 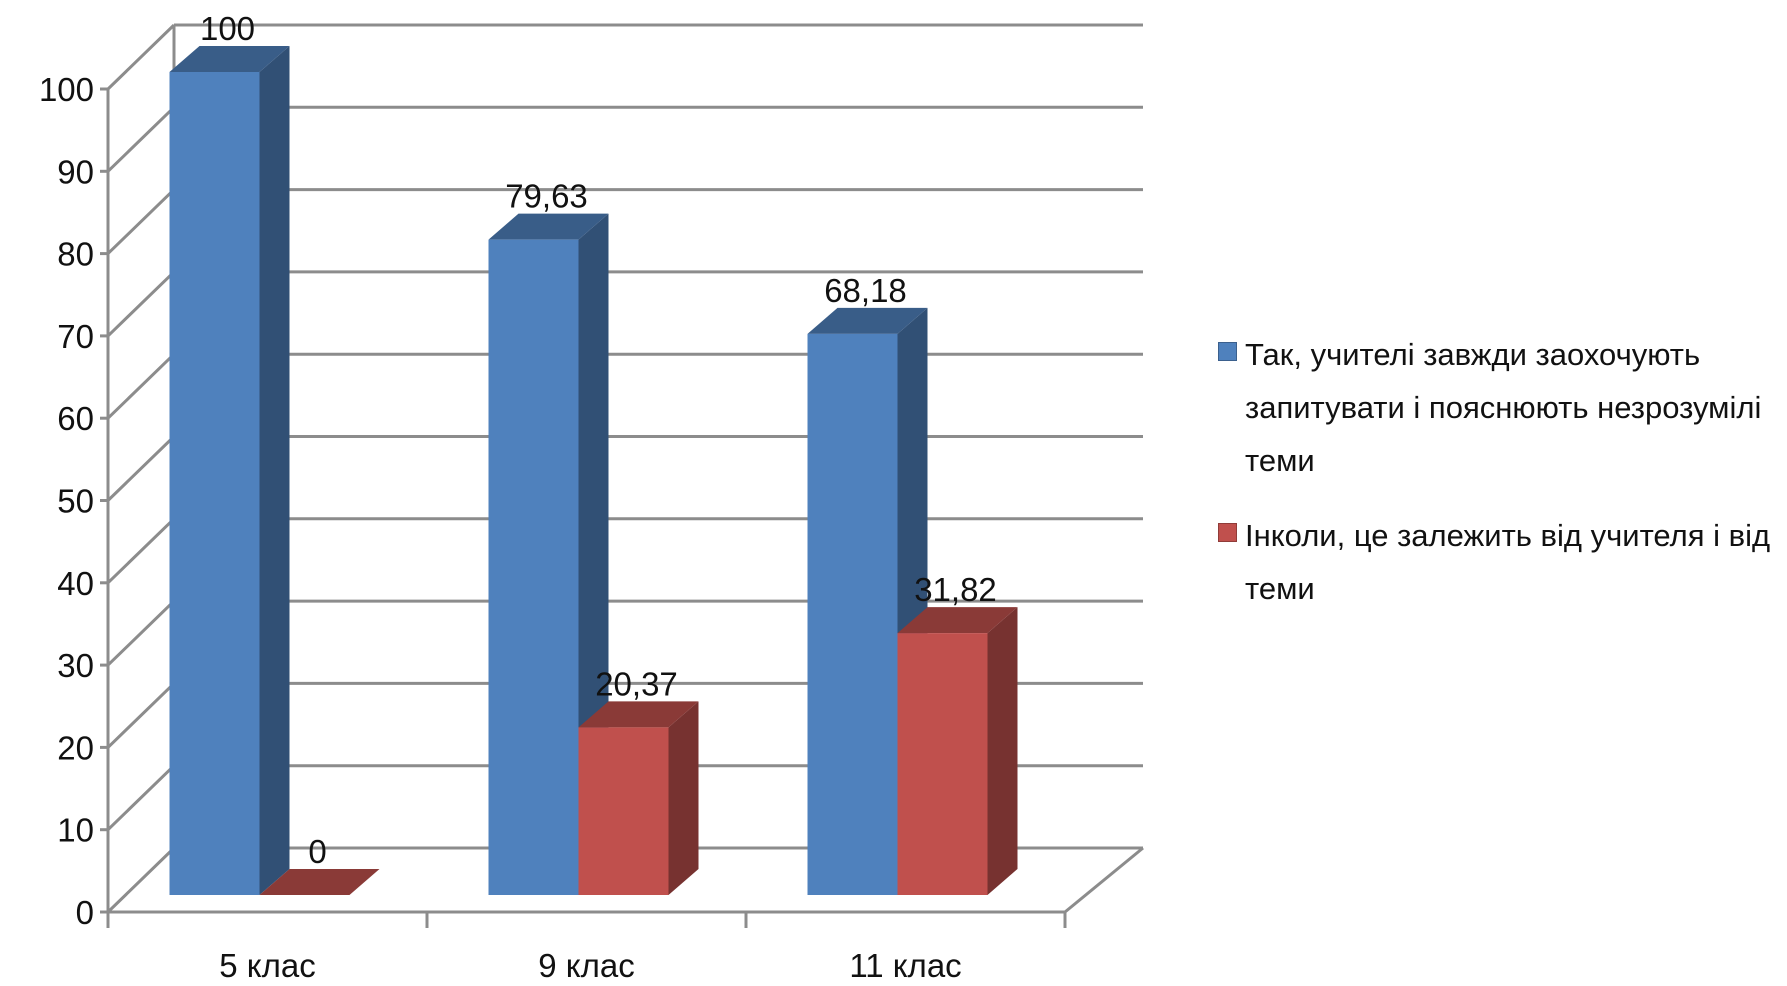 What do you see at coordinates (227, 28) in the screenshot?
I see `data-label: 100` at bounding box center [227, 28].